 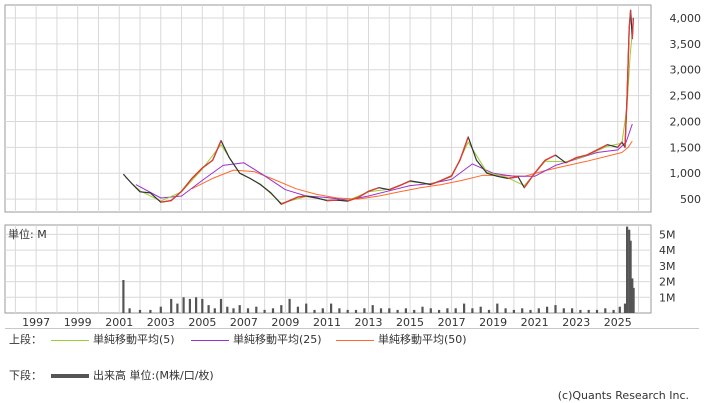 I want to click on legend-upper-label: 上段：, so click(x=25, y=339).